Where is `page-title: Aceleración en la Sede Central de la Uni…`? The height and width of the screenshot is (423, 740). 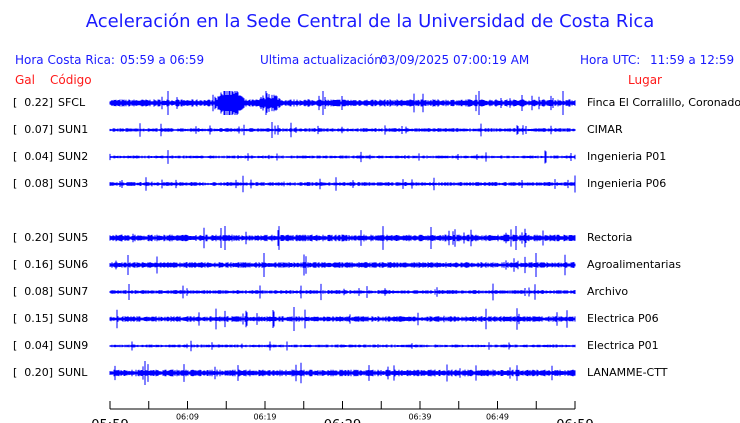 page-title: Aceleración en la Sede Central de la Uni… is located at coordinates (370, 21).